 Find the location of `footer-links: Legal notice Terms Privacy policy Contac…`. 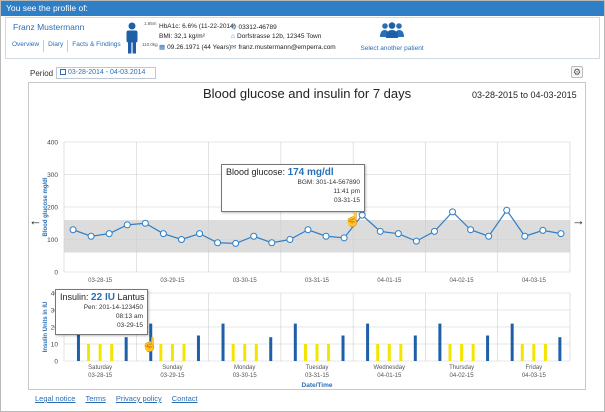

footer-links: Legal notice Terms Privacy policy Contac… is located at coordinates (116, 398).